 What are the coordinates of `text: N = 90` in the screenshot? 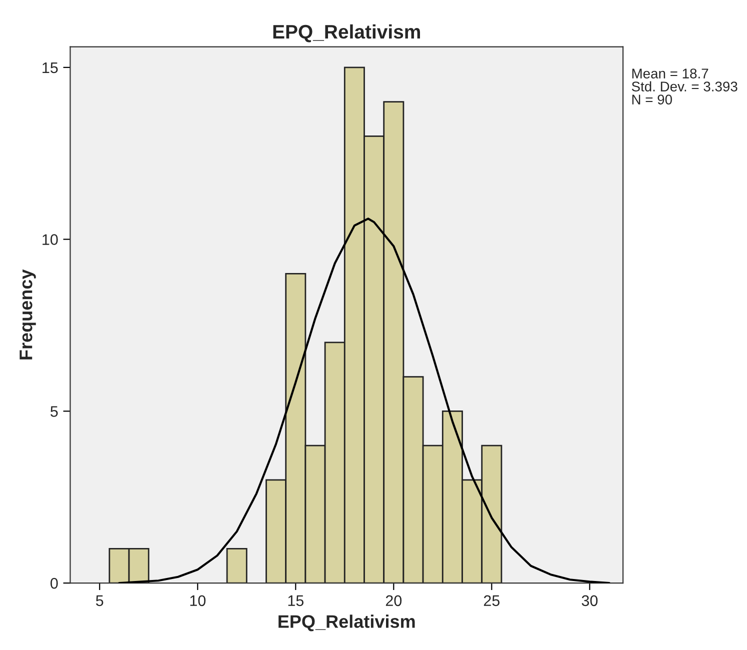 It's located at (652, 99).